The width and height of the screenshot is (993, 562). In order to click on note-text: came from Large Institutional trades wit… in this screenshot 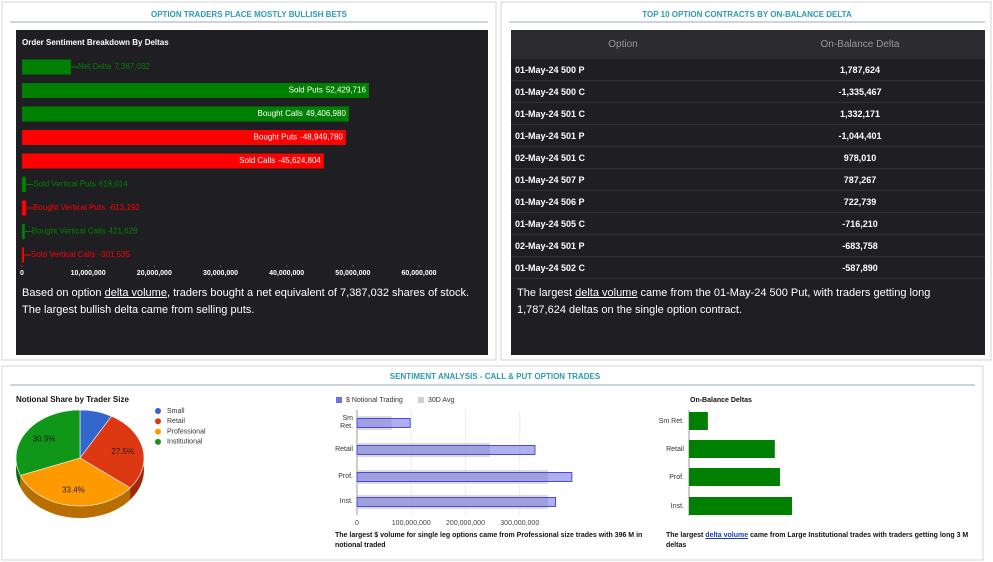, I will do `click(817, 540)`.